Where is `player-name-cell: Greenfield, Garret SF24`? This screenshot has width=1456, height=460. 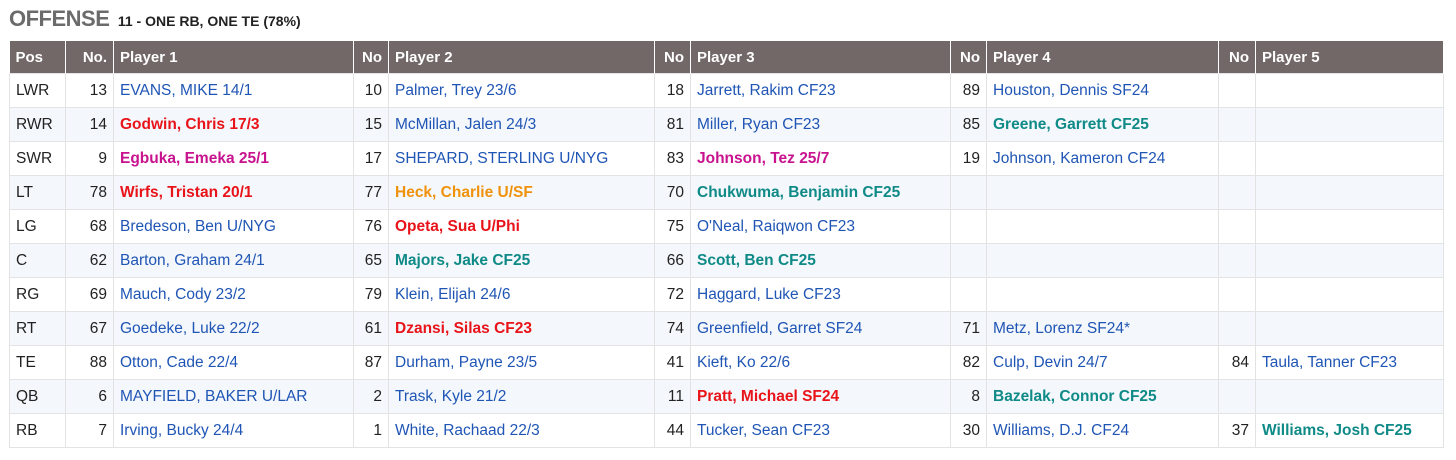
player-name-cell: Greenfield, Garret SF24 is located at coordinates (820, 328).